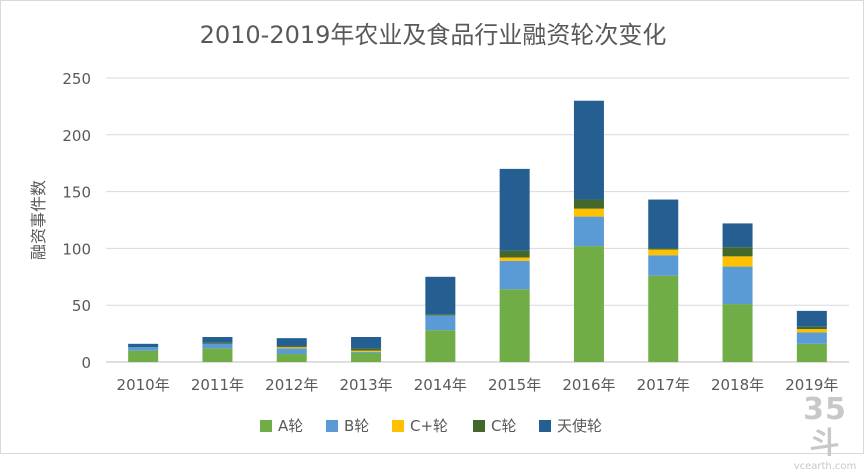 The image size is (866, 473). I want to click on legend-label: C+轮, so click(429, 426).